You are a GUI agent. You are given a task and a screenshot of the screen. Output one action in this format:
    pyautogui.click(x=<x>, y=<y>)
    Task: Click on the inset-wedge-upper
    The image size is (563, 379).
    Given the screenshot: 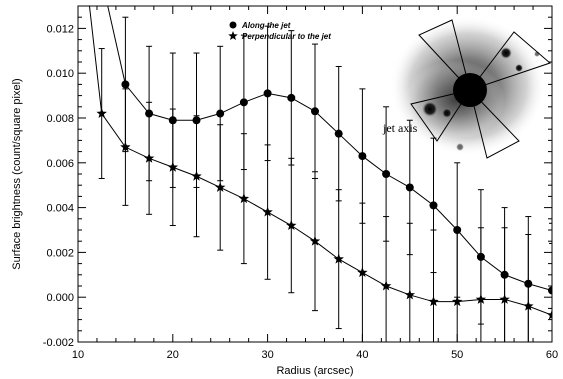 What is the action you would take?
    pyautogui.click(x=444, y=55)
    